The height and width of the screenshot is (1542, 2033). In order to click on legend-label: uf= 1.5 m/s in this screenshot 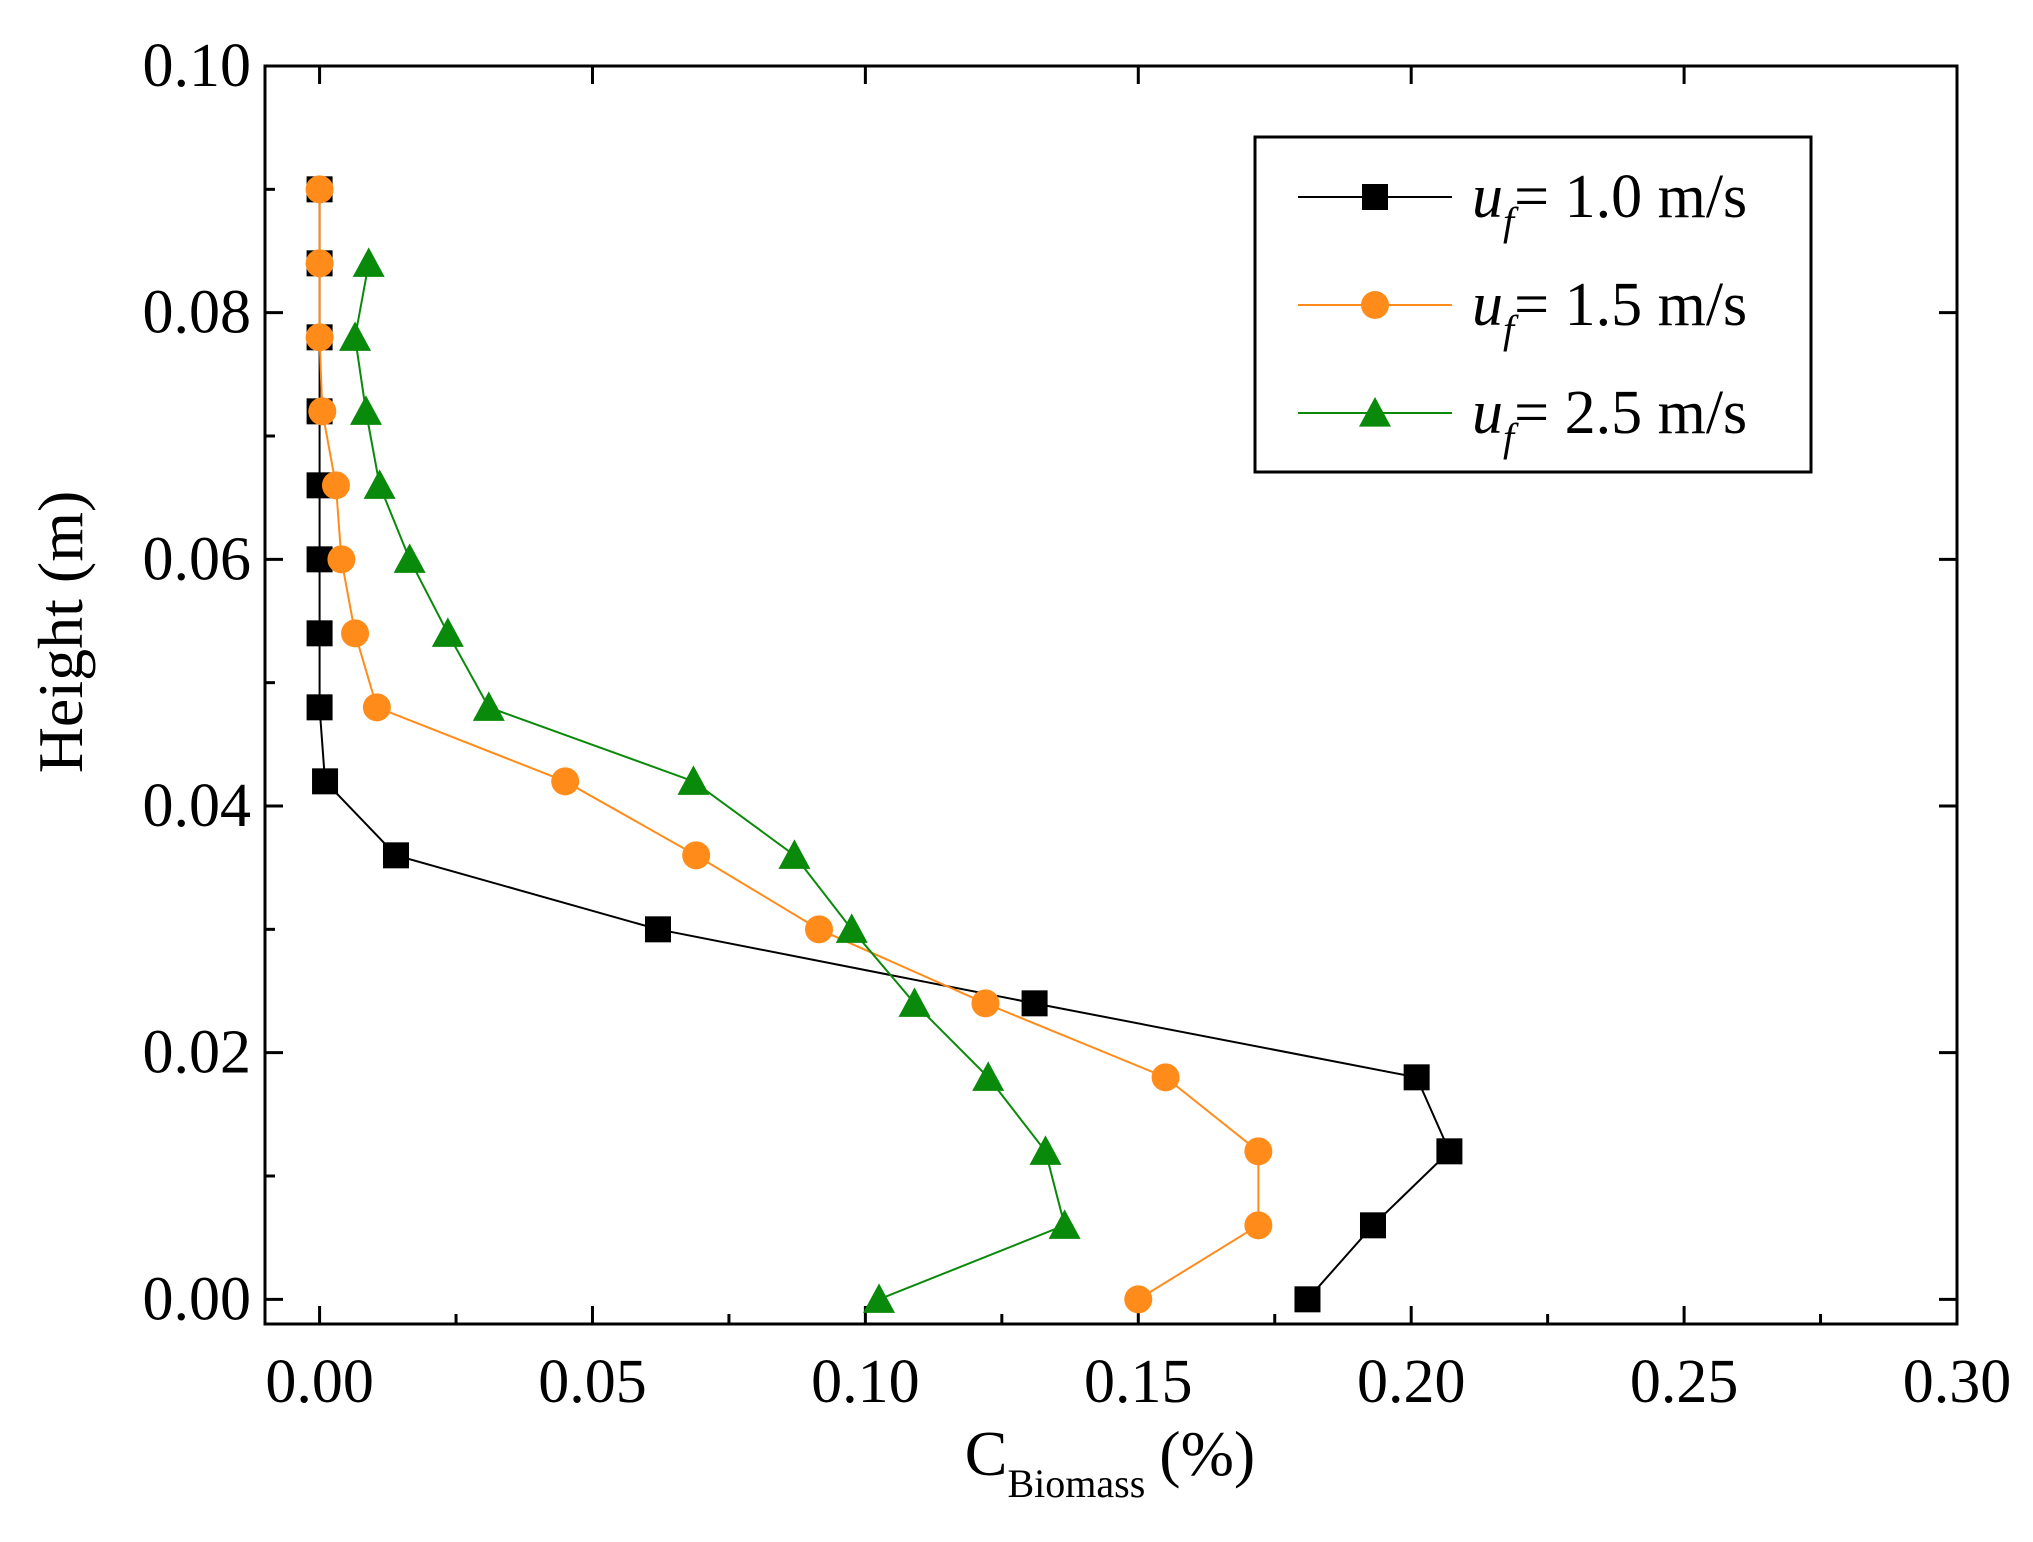, I will do `click(1609, 311)`.